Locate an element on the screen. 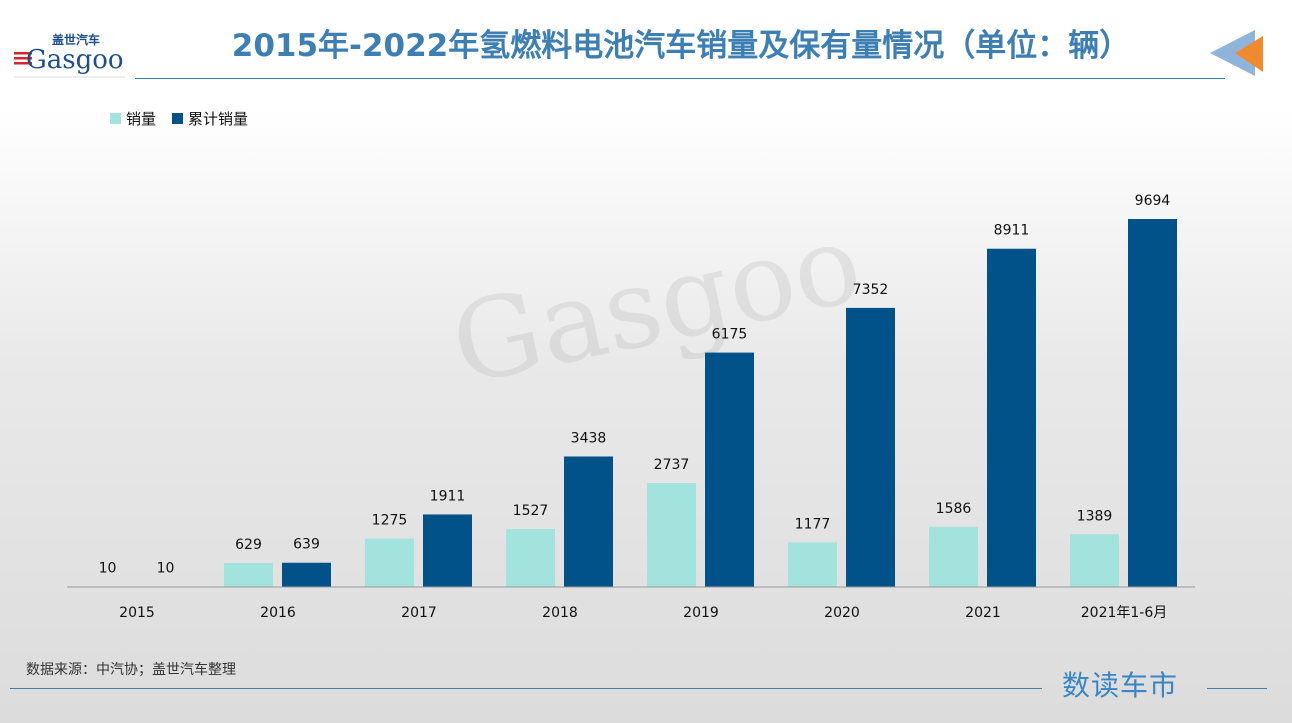  data-label: 7352 is located at coordinates (871, 290).